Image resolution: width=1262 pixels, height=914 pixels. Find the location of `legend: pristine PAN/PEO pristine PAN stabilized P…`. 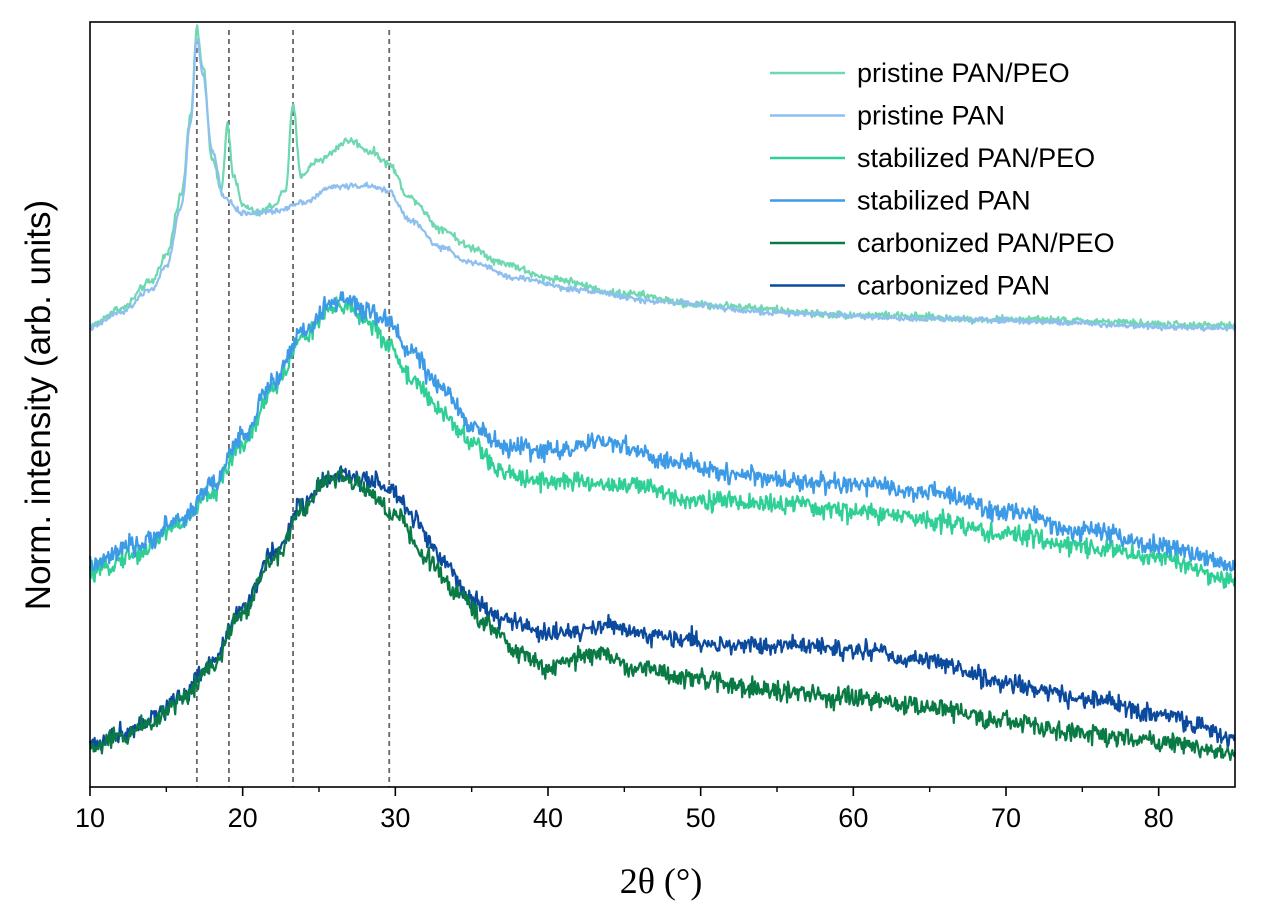

legend: pristine PAN/PEO pristine PAN stabilized P… is located at coordinates (942, 179).